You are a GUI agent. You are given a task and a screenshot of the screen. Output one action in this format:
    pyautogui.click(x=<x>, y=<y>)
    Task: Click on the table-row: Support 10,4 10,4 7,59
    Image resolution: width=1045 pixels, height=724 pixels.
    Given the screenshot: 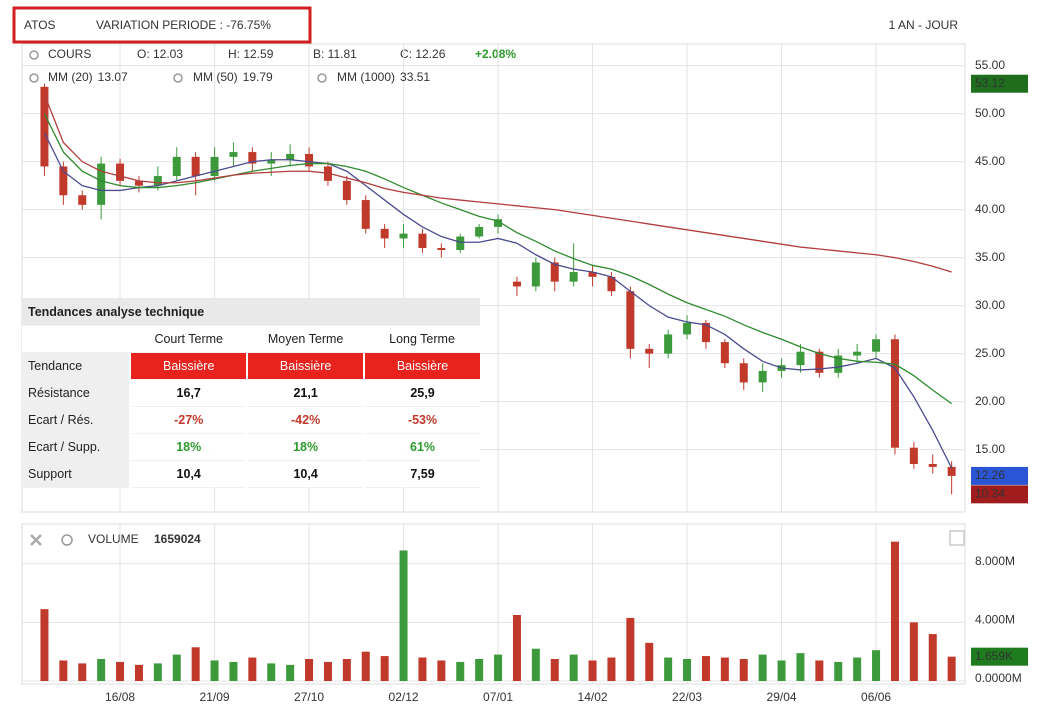 What is the action you would take?
    pyautogui.click(x=251, y=474)
    